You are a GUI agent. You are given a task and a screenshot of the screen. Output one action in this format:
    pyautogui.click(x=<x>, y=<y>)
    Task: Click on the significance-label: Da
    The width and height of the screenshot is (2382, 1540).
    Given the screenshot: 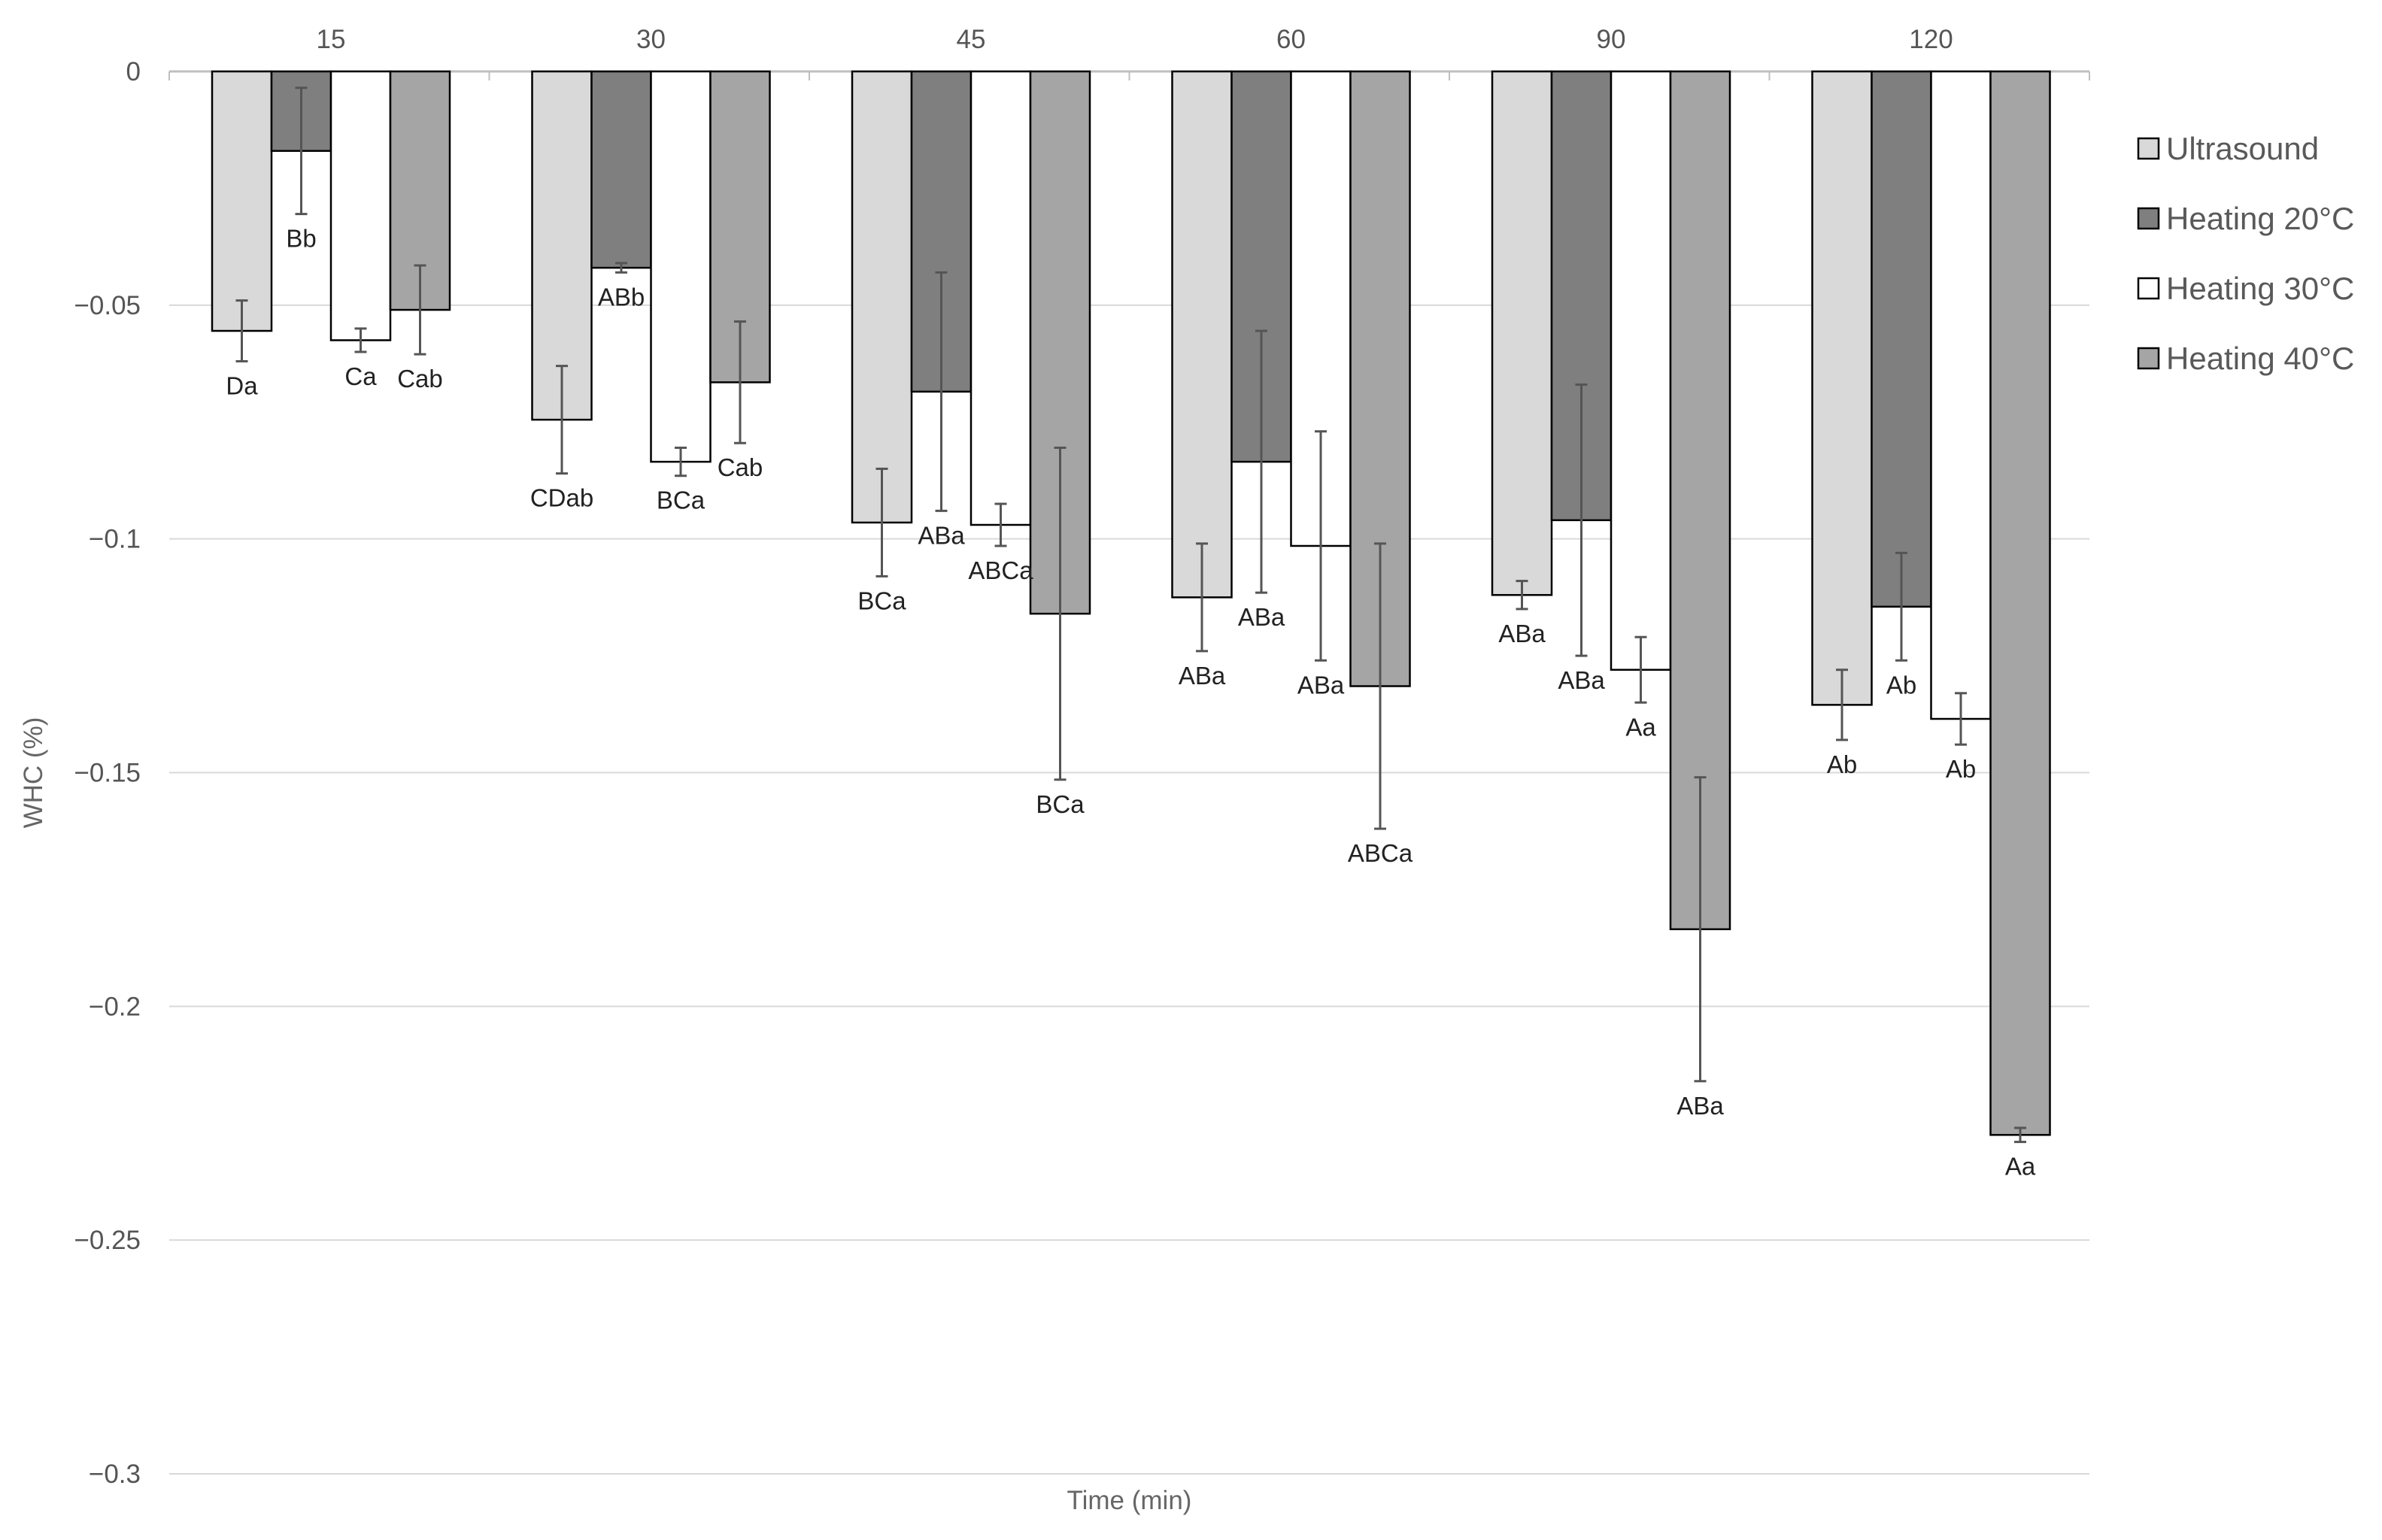 What is the action you would take?
    pyautogui.click(x=242, y=385)
    